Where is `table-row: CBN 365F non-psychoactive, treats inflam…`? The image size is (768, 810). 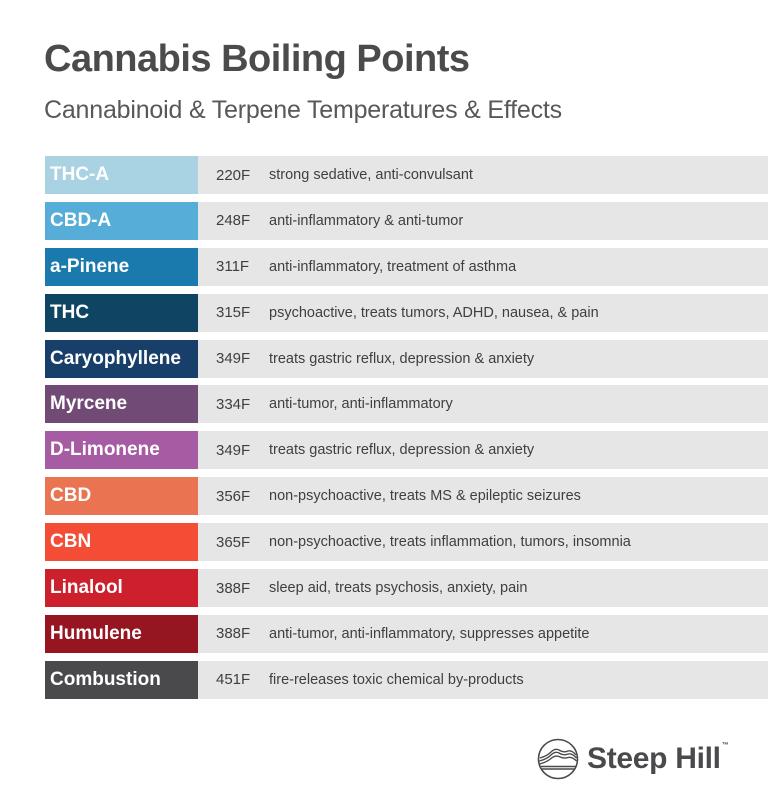 table-row: CBN 365F non-psychoactive, treats inflam… is located at coordinates (406, 542).